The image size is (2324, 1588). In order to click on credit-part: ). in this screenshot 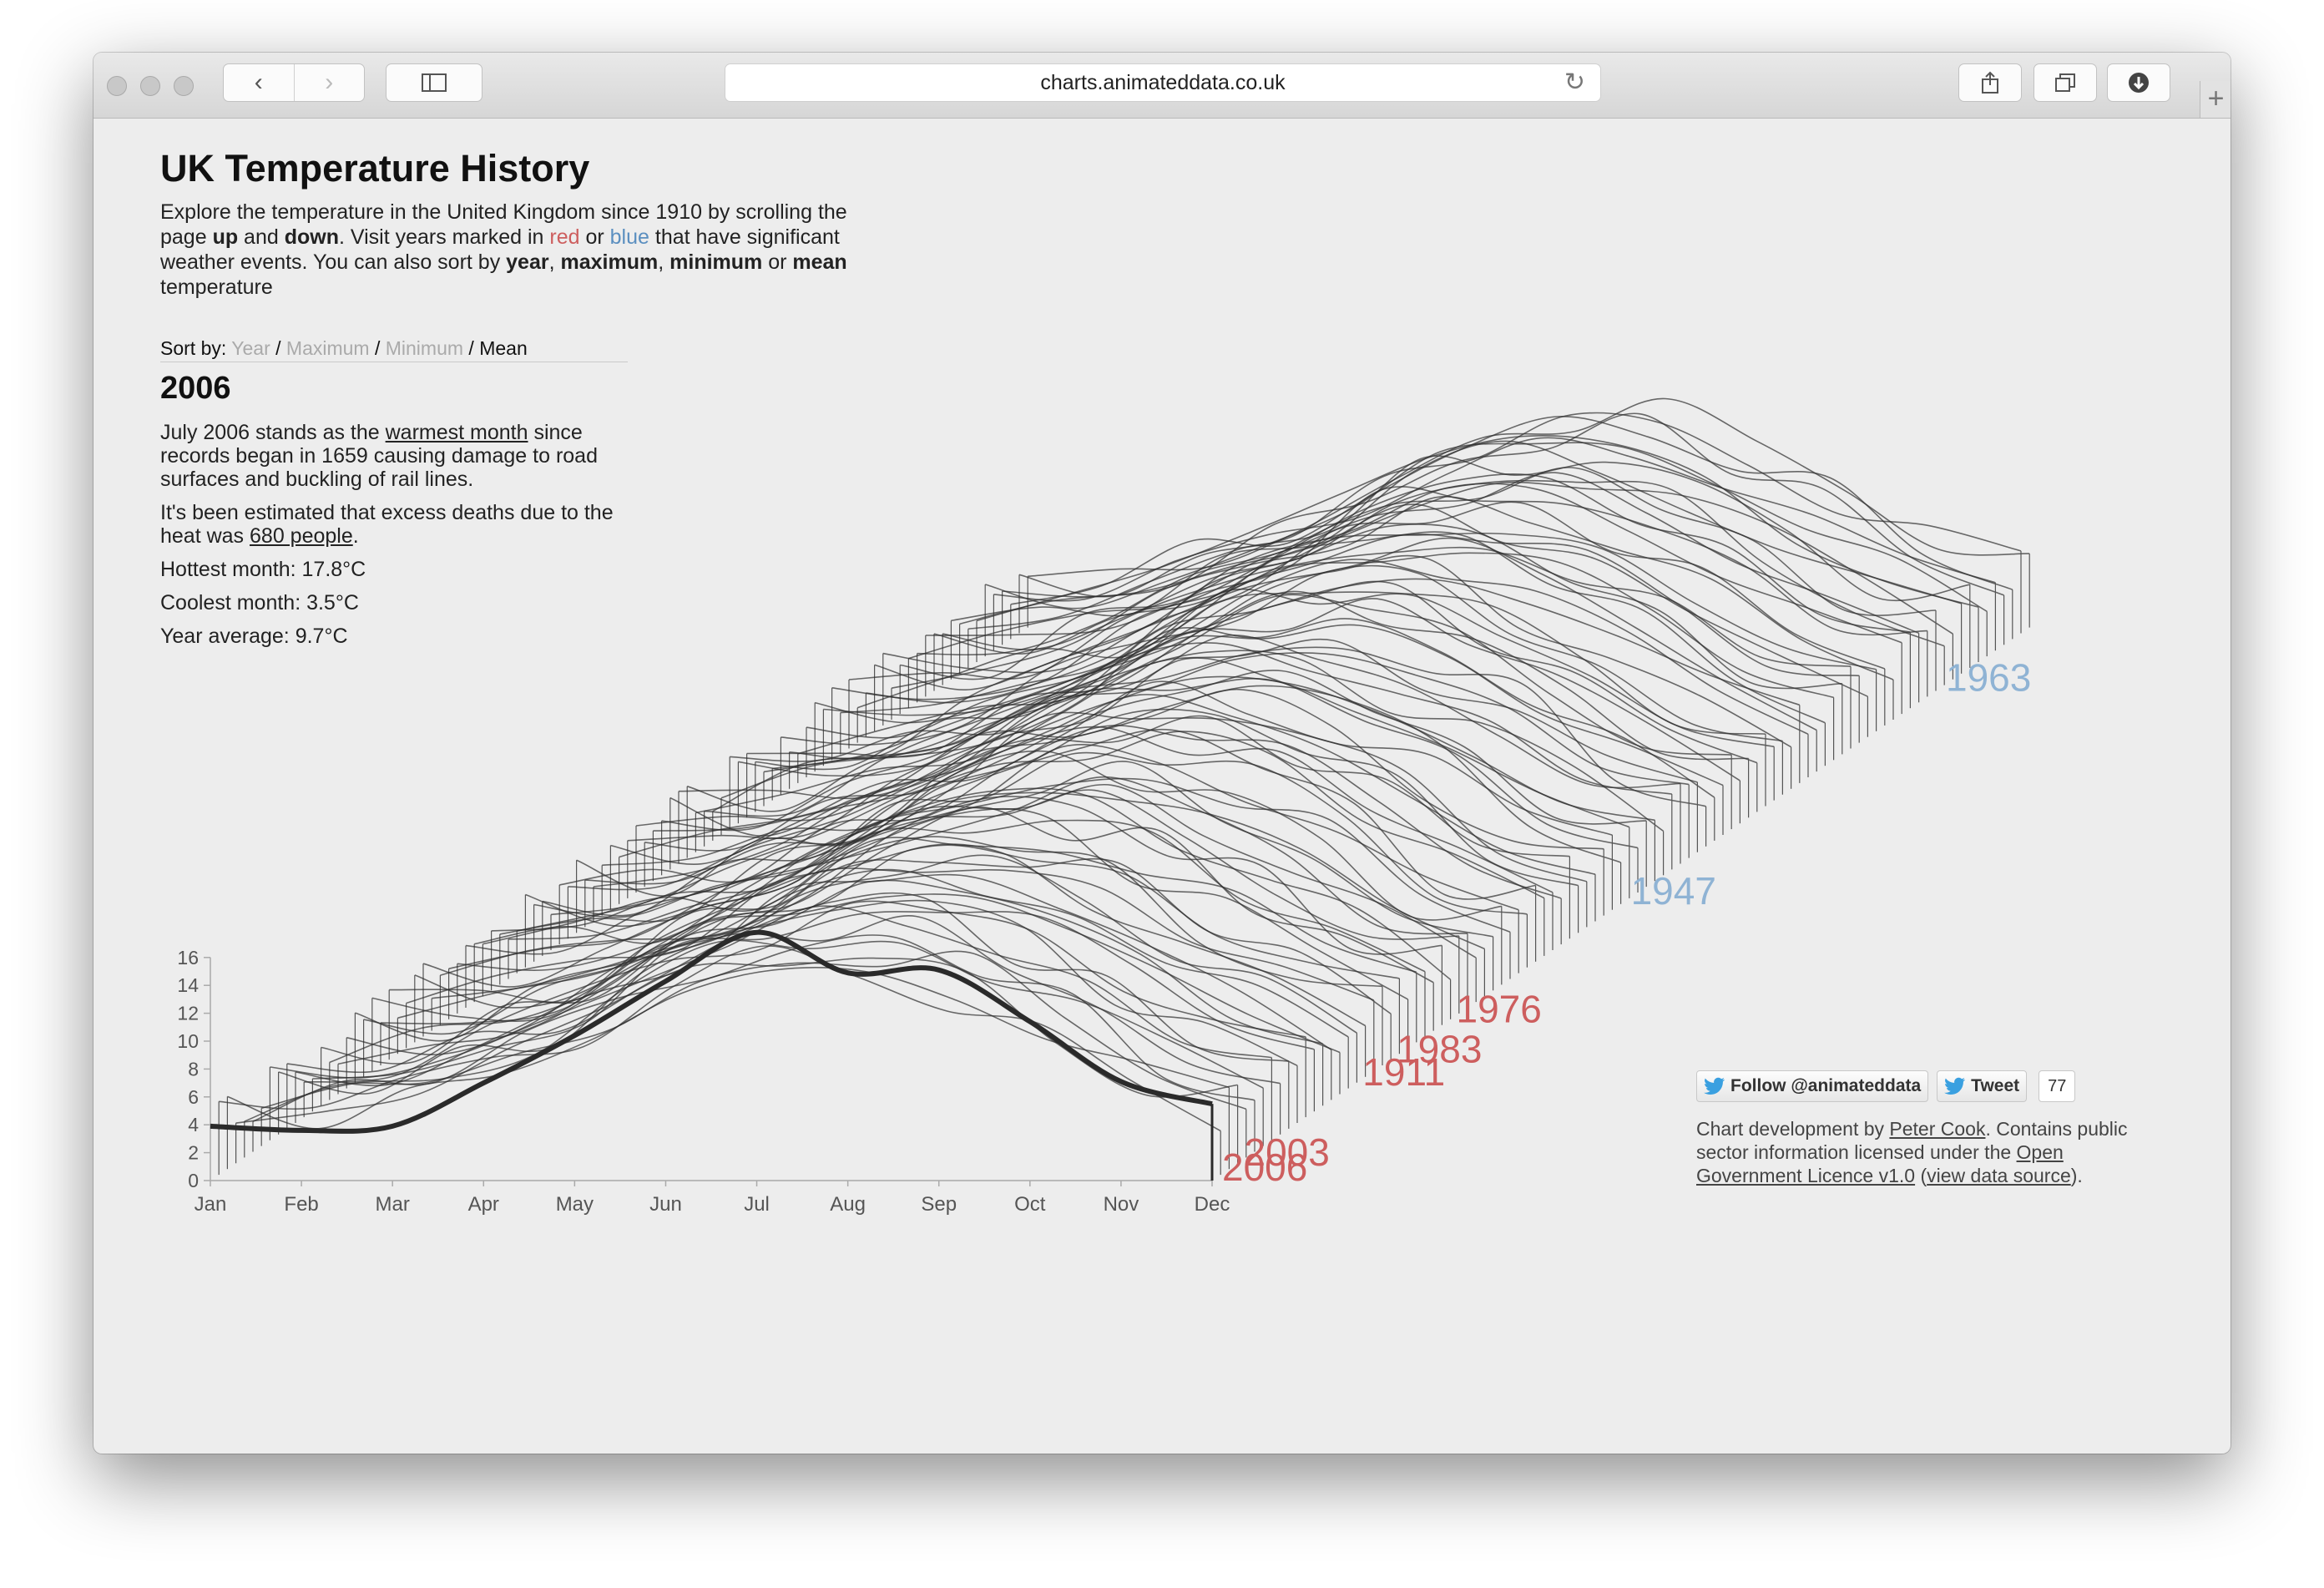, I will do `click(2076, 1176)`.